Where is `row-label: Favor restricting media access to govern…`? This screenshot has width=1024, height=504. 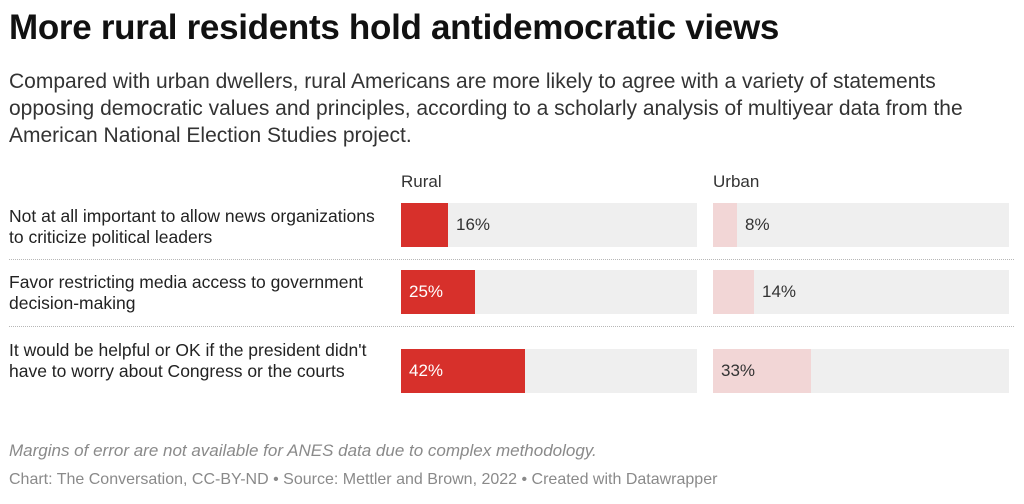 row-label: Favor restricting media access to govern… is located at coordinates (186, 292).